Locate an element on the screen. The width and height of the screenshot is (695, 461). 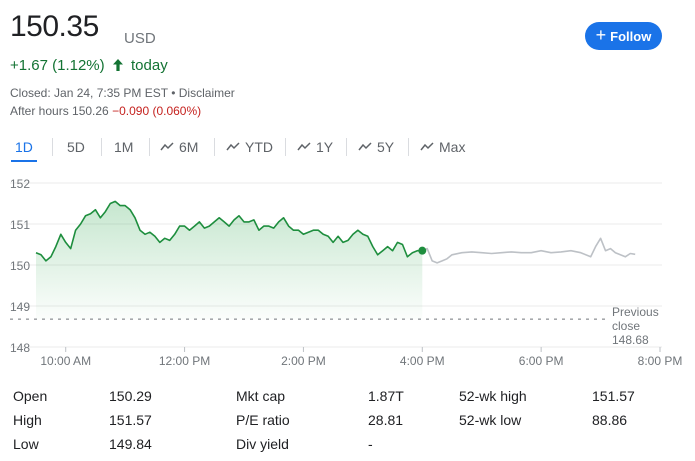
after-hours-line is located at coordinates (528, 250).